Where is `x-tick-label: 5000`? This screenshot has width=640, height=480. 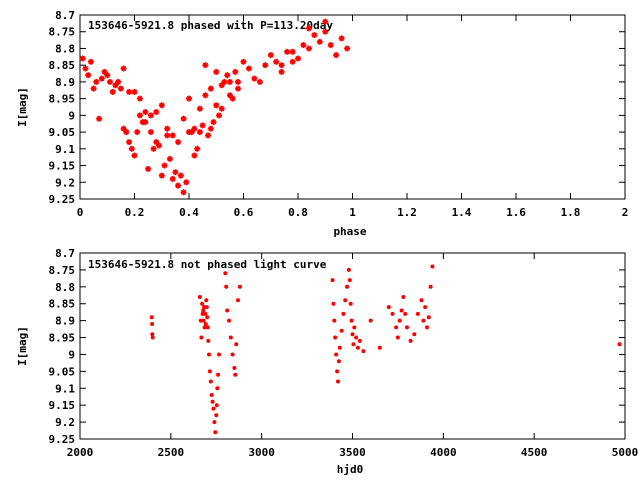
x-tick-label: 5000 is located at coordinates (625, 452).